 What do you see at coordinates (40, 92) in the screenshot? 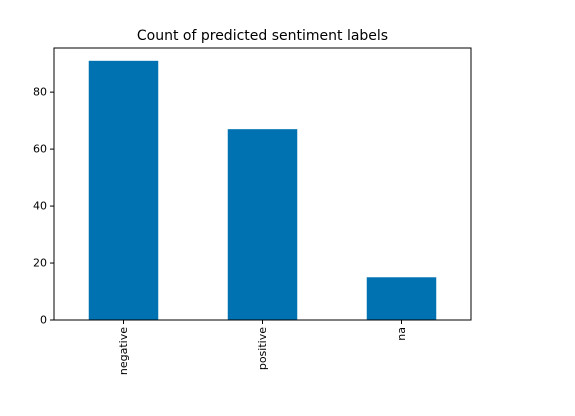
I see `y-tick-label: 80` at bounding box center [40, 92].